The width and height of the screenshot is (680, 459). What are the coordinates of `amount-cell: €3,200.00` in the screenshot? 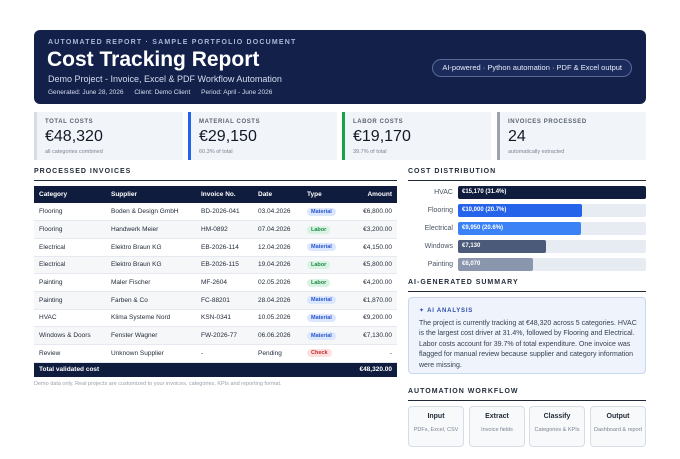 It's located at (370, 229).